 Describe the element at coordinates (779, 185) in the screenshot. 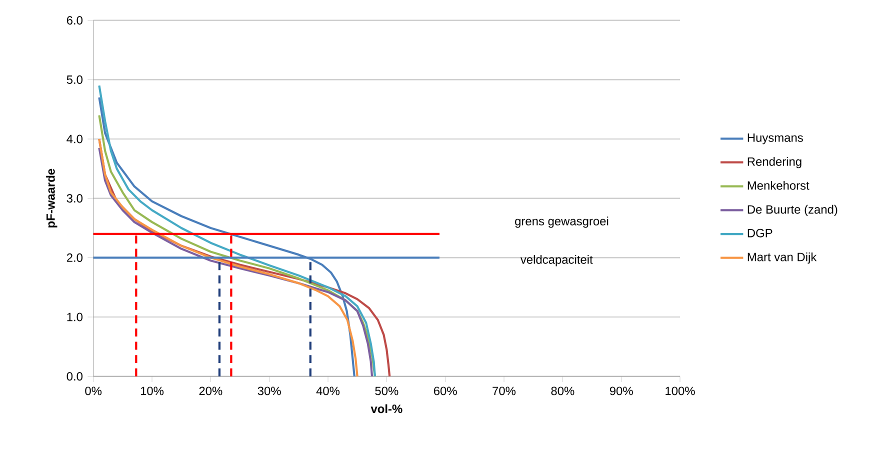

I see `legend-label: Menkehorst` at that location.